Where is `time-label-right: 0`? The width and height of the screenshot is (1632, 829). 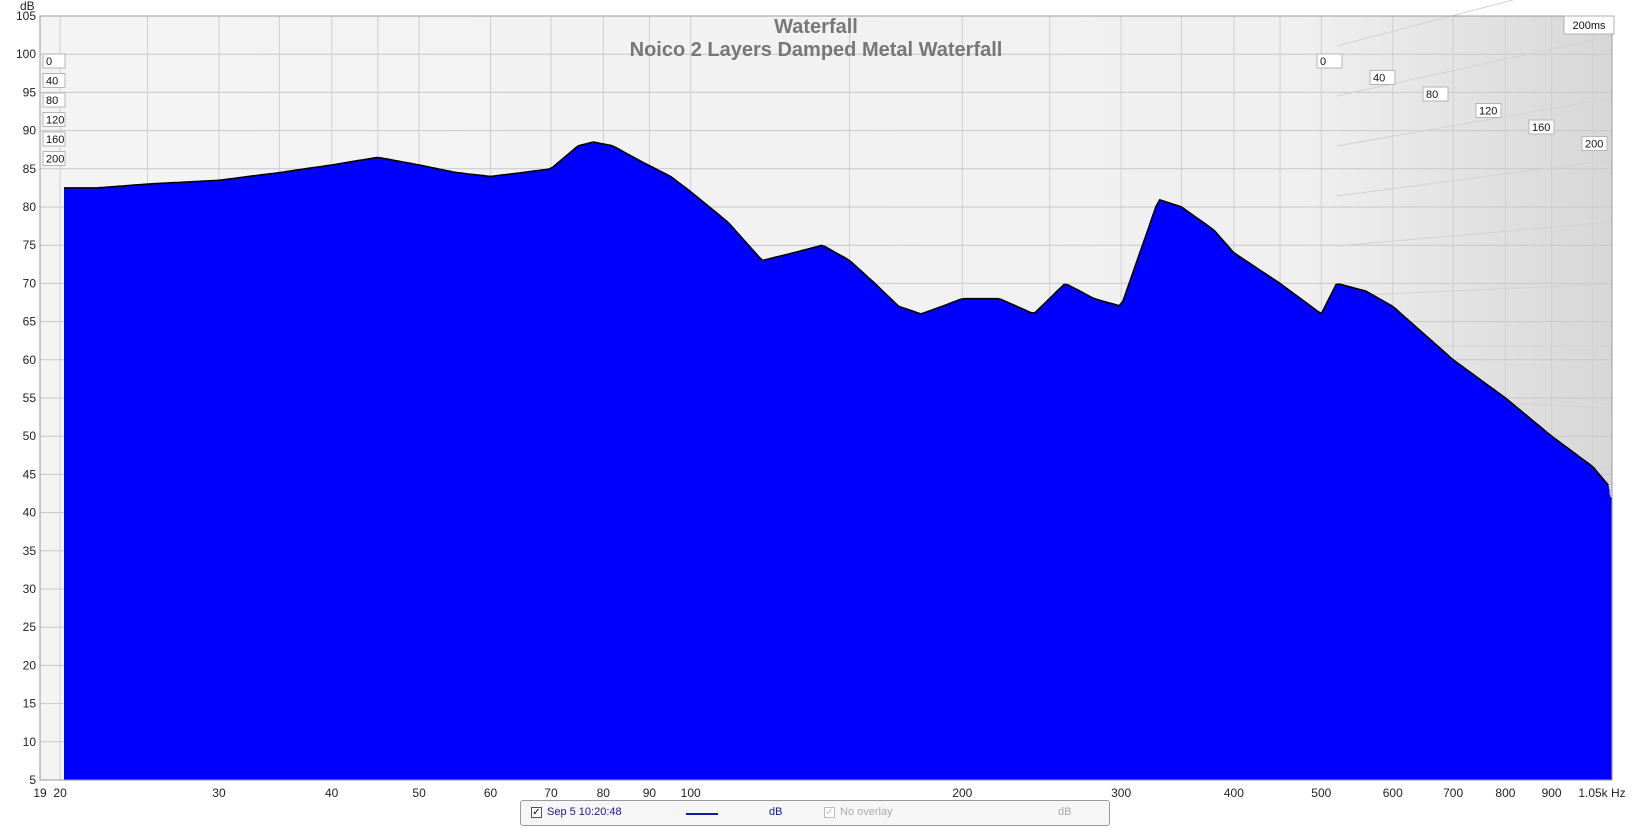
time-label-right: 0 is located at coordinates (1323, 62).